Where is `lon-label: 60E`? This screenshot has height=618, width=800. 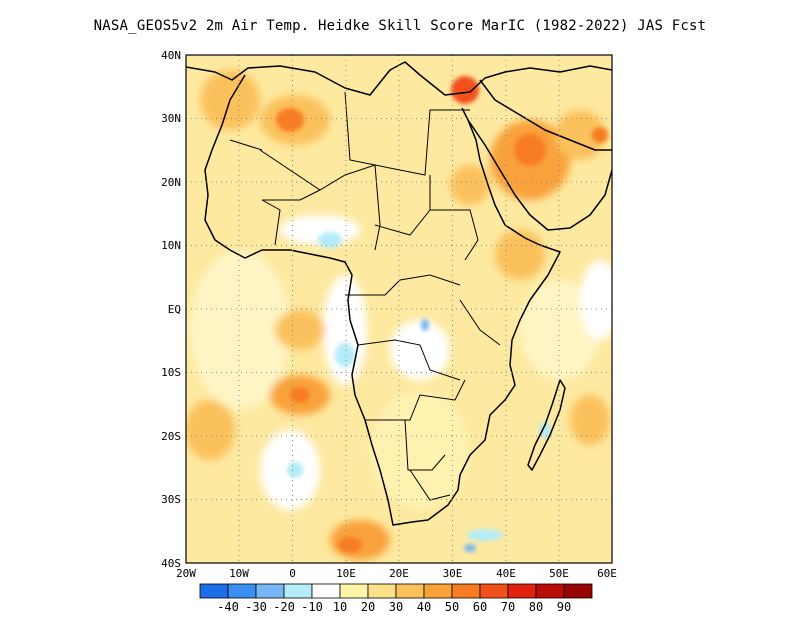 lon-label: 60E is located at coordinates (607, 573).